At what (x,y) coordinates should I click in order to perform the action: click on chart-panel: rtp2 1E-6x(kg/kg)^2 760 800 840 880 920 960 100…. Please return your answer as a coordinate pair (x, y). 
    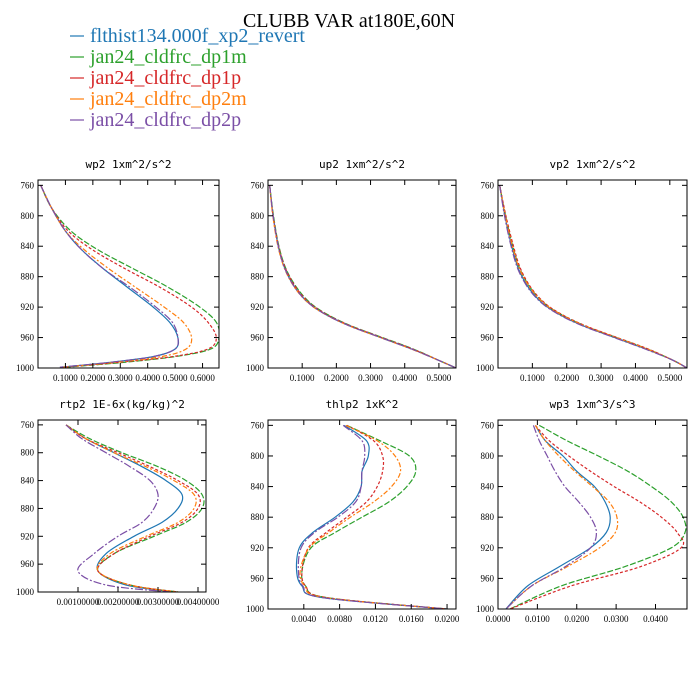
    Looking at the image, I should click on (118, 502).